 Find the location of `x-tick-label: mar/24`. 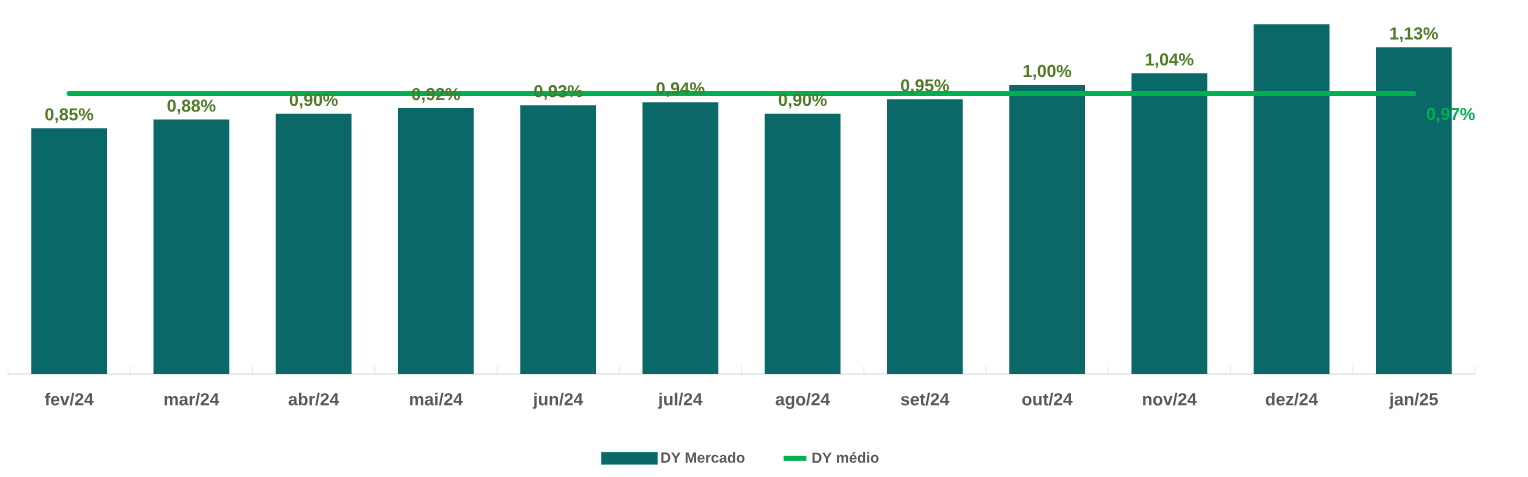

x-tick-label: mar/24 is located at coordinates (192, 399).